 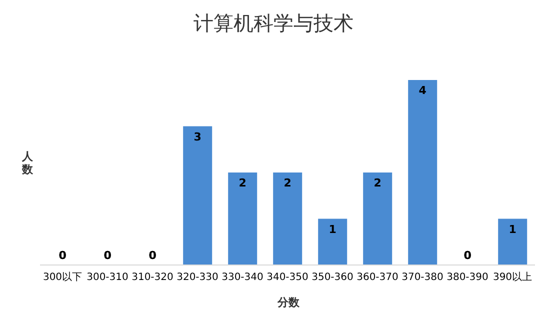 What do you see at coordinates (28, 163) in the screenshot?
I see `y-axis-title: 人数` at bounding box center [28, 163].